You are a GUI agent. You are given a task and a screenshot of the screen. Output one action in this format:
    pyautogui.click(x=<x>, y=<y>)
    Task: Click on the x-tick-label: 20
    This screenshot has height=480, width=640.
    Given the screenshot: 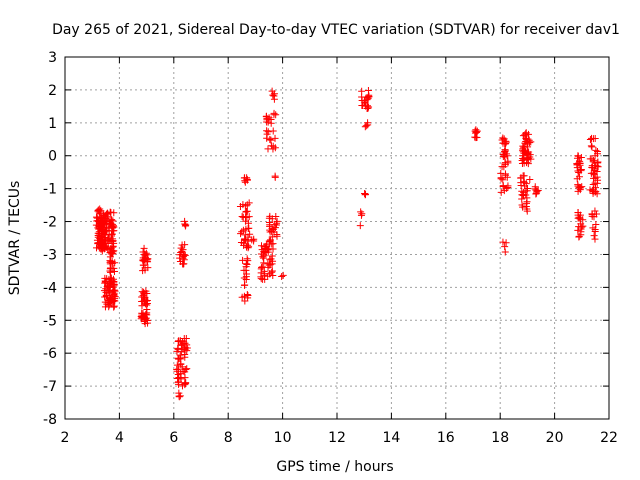 What is the action you would take?
    pyautogui.click(x=555, y=438)
    